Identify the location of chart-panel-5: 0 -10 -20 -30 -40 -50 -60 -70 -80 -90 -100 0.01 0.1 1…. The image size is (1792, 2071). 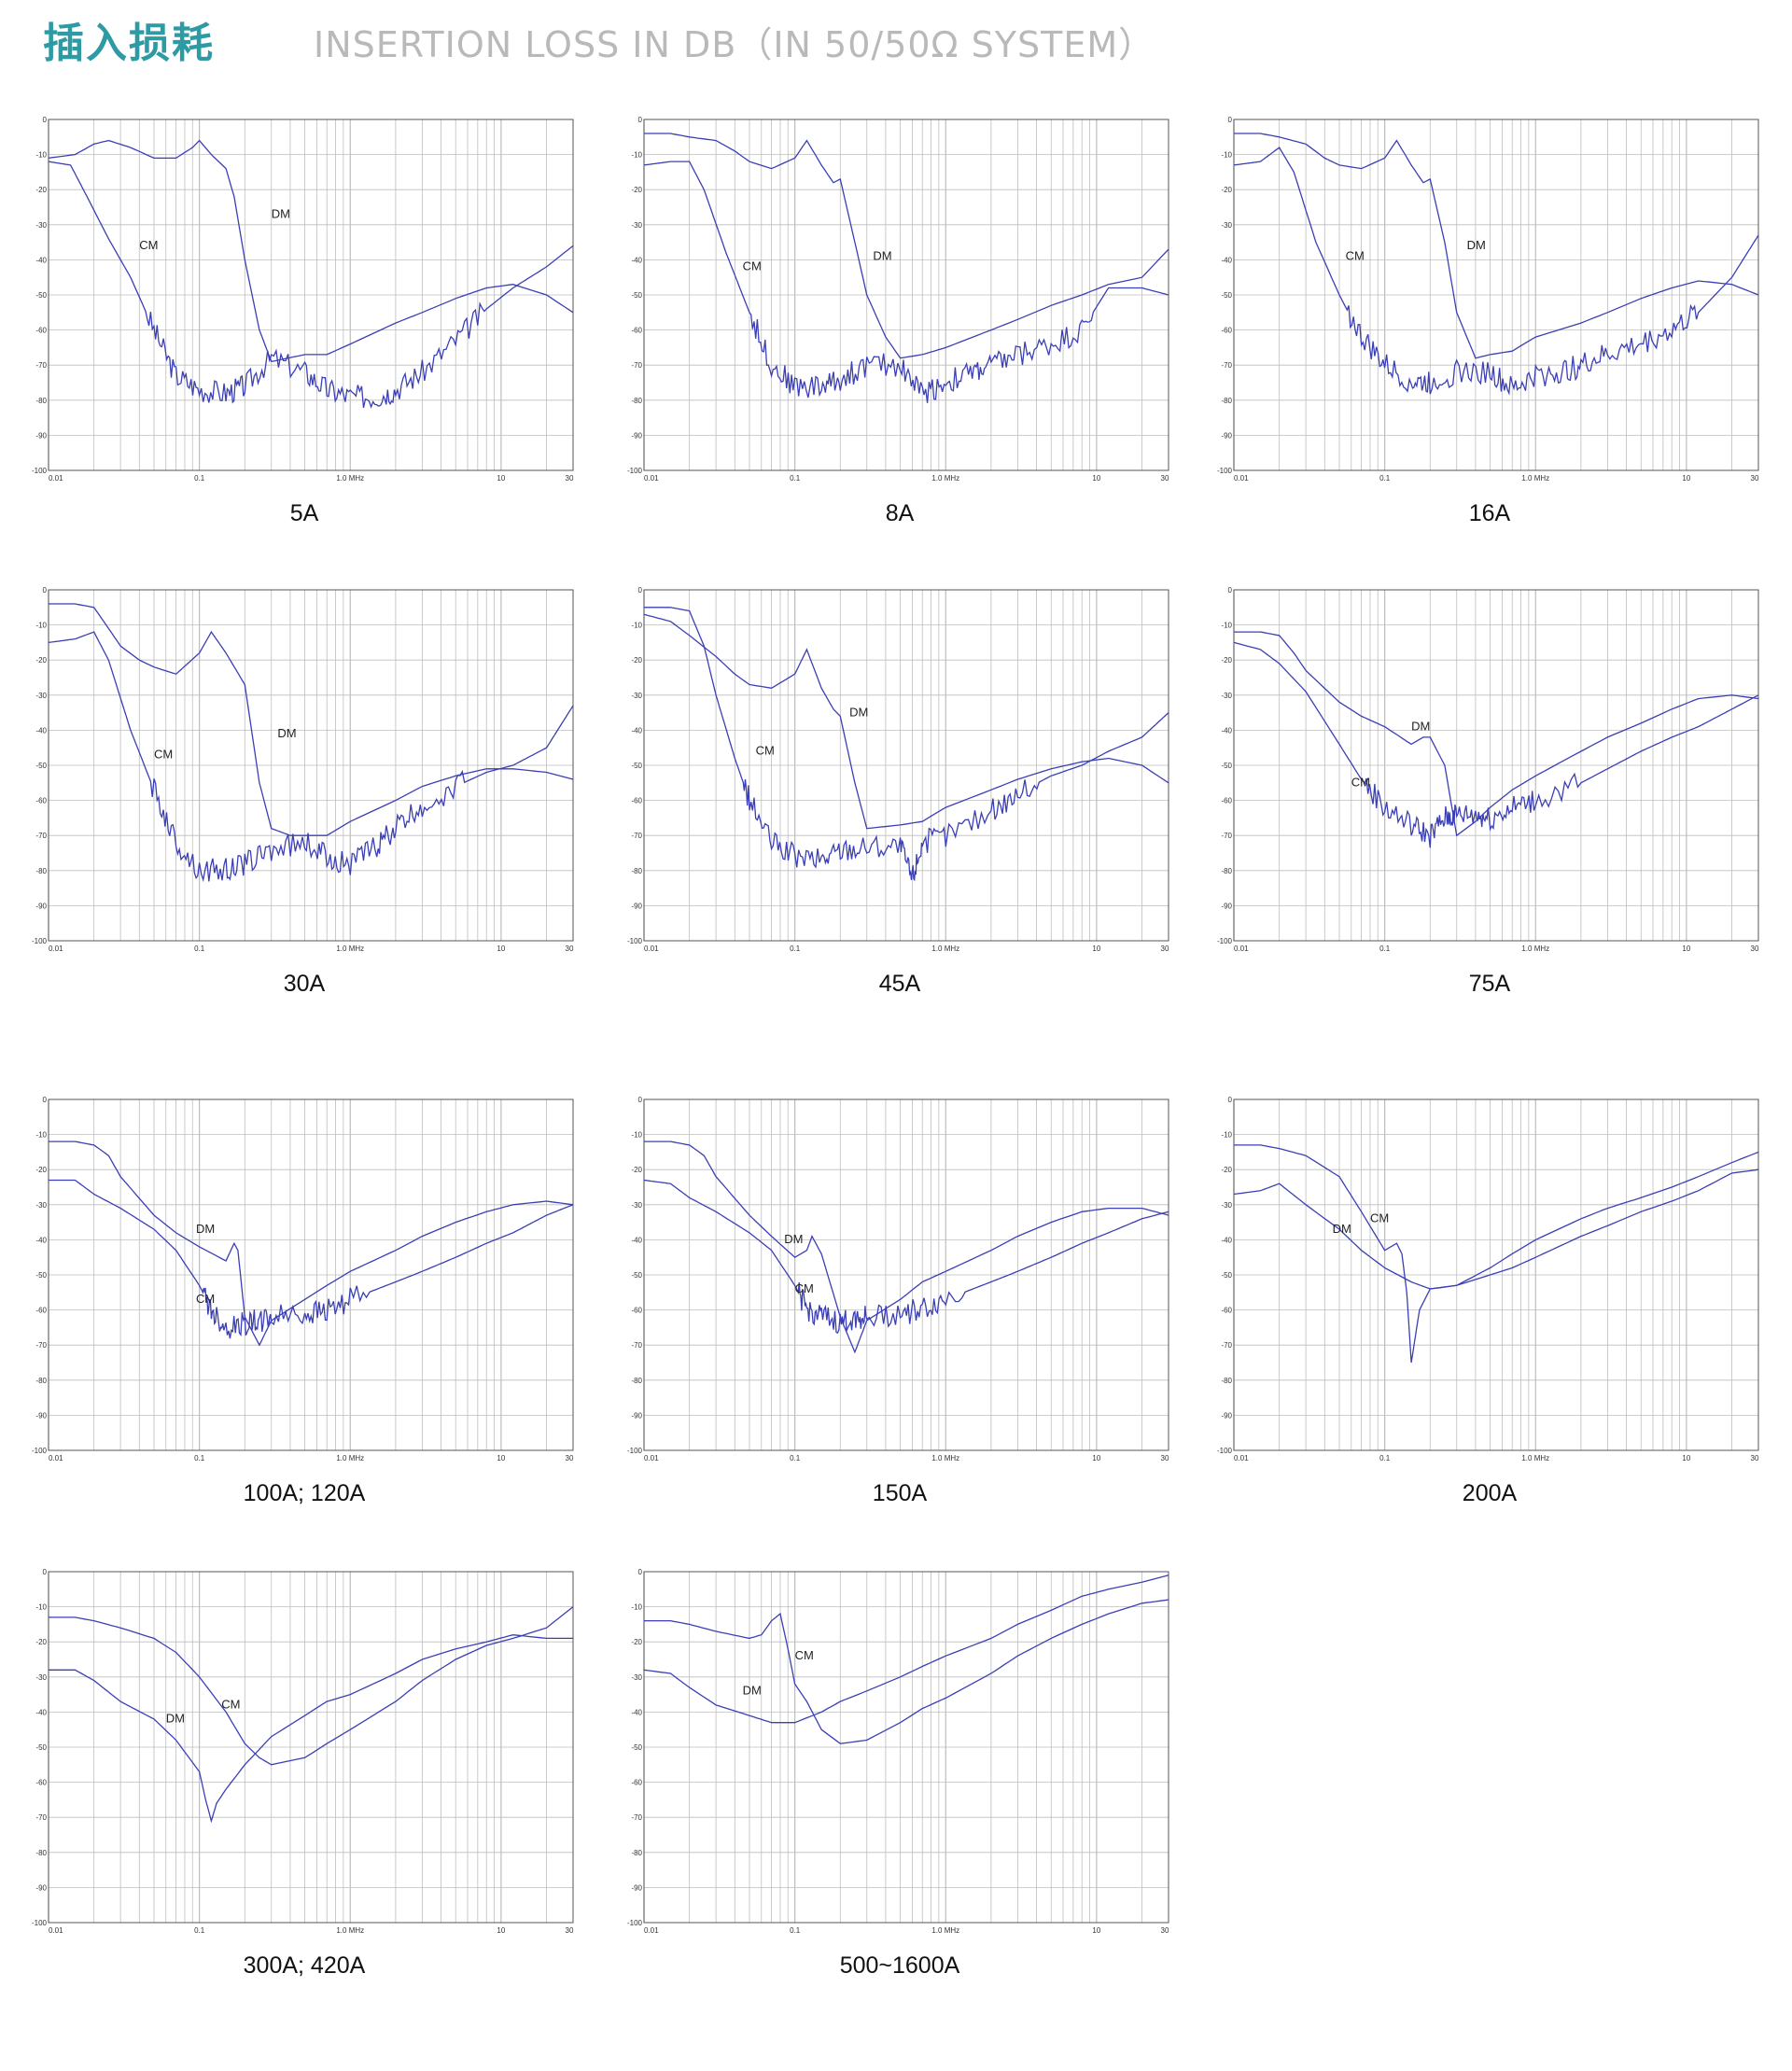
(1493, 771).